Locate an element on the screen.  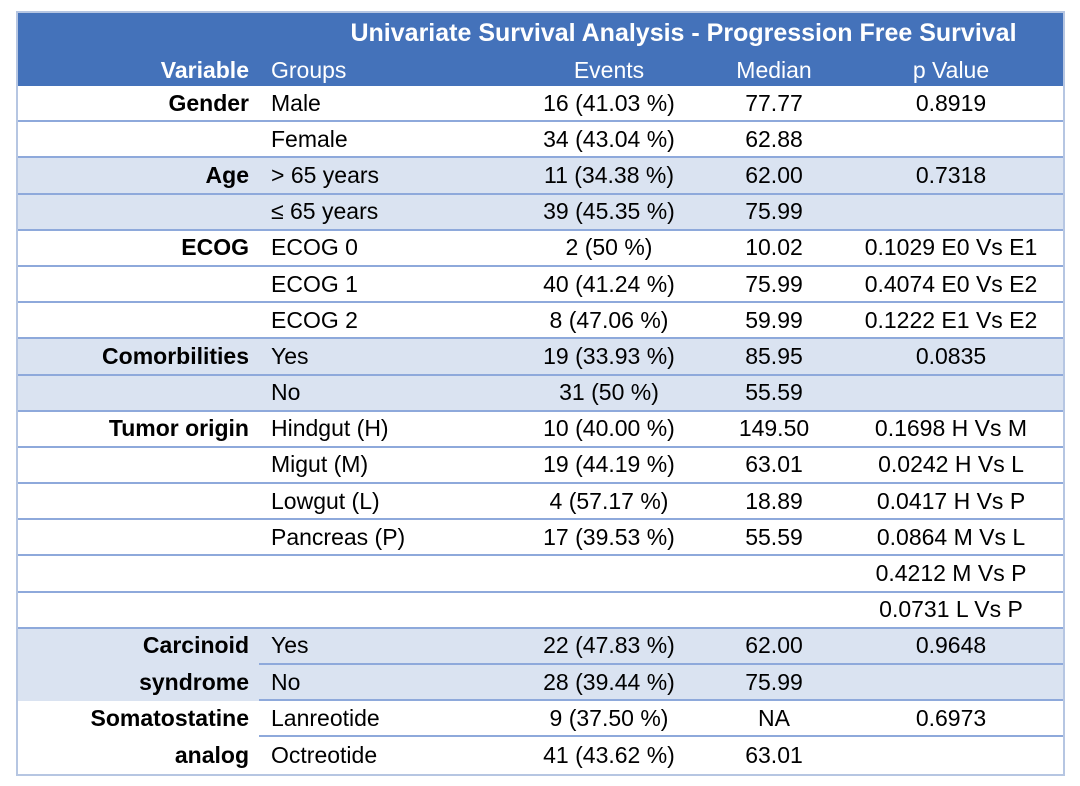
pvalue-cell: 0.7318 is located at coordinates (951, 176).